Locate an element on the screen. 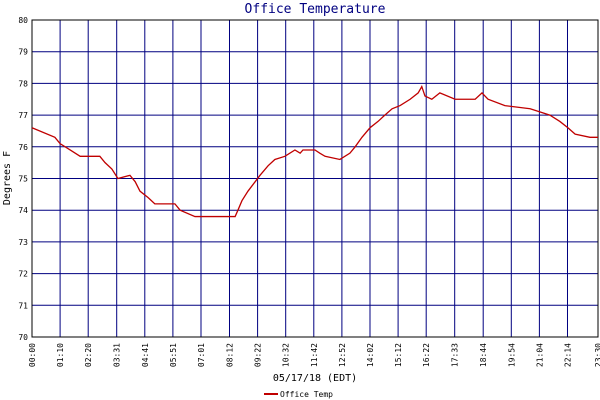  chart-title: Office Temperature is located at coordinates (315, 9).